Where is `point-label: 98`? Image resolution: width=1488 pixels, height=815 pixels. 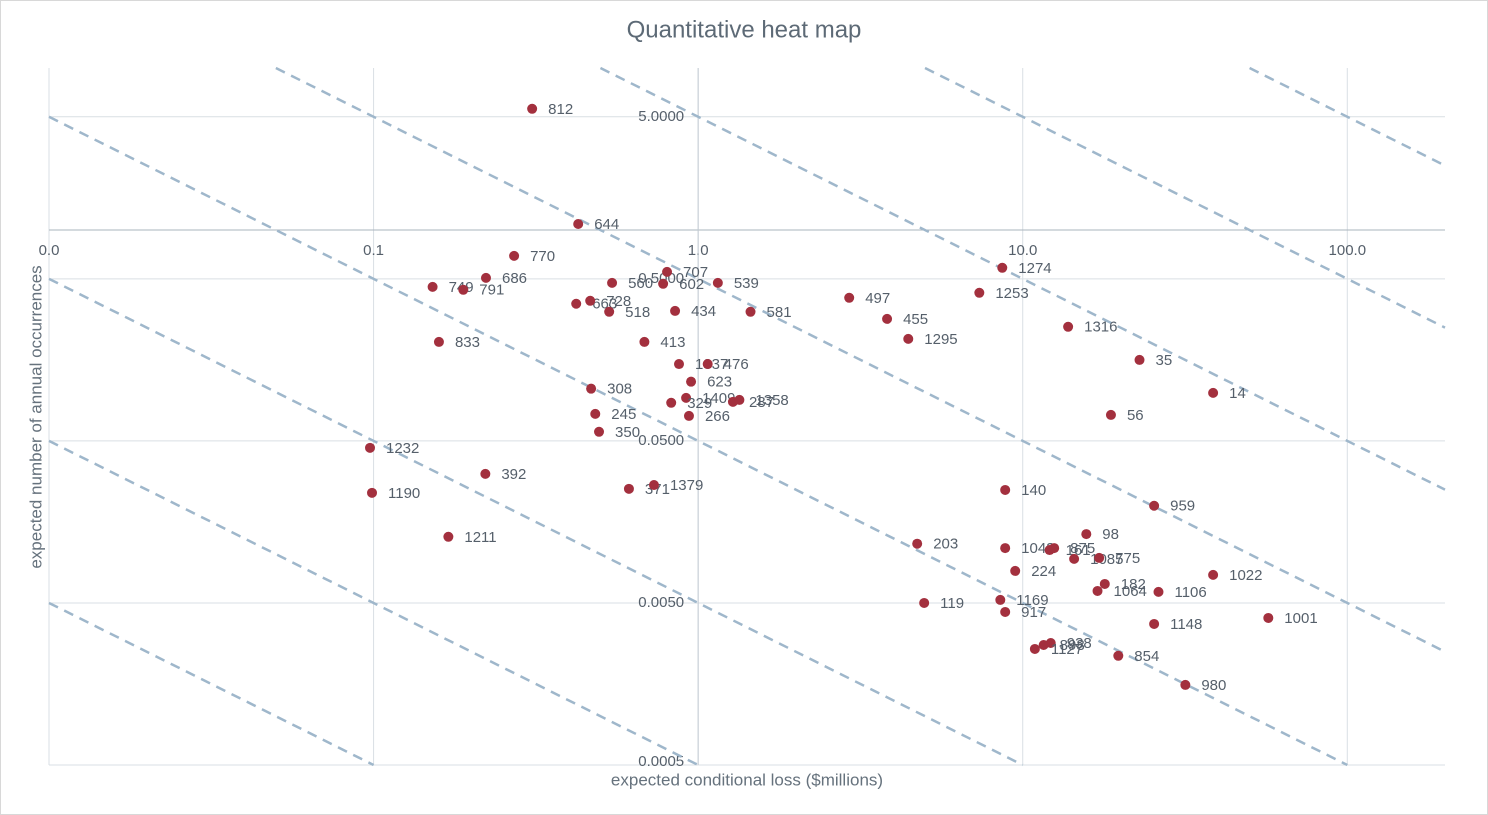
point-label: 98 is located at coordinates (1110, 534).